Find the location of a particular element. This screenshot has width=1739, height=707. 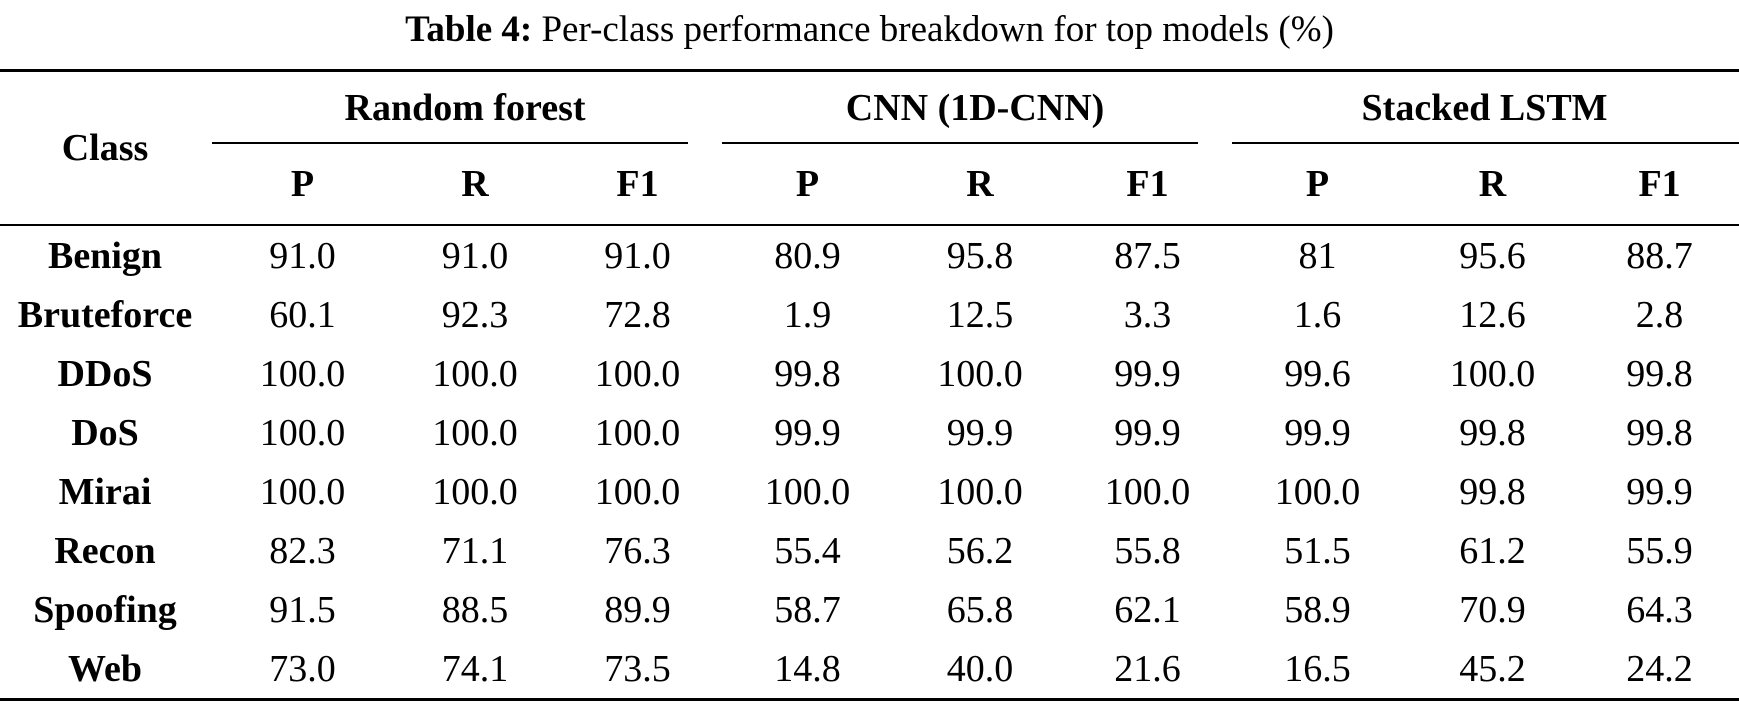

metric-cell: 99.6 is located at coordinates (1317, 373).